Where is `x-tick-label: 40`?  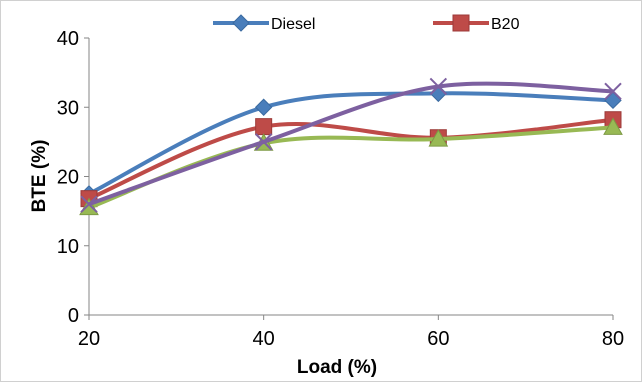 x-tick-label: 40 is located at coordinates (264, 339).